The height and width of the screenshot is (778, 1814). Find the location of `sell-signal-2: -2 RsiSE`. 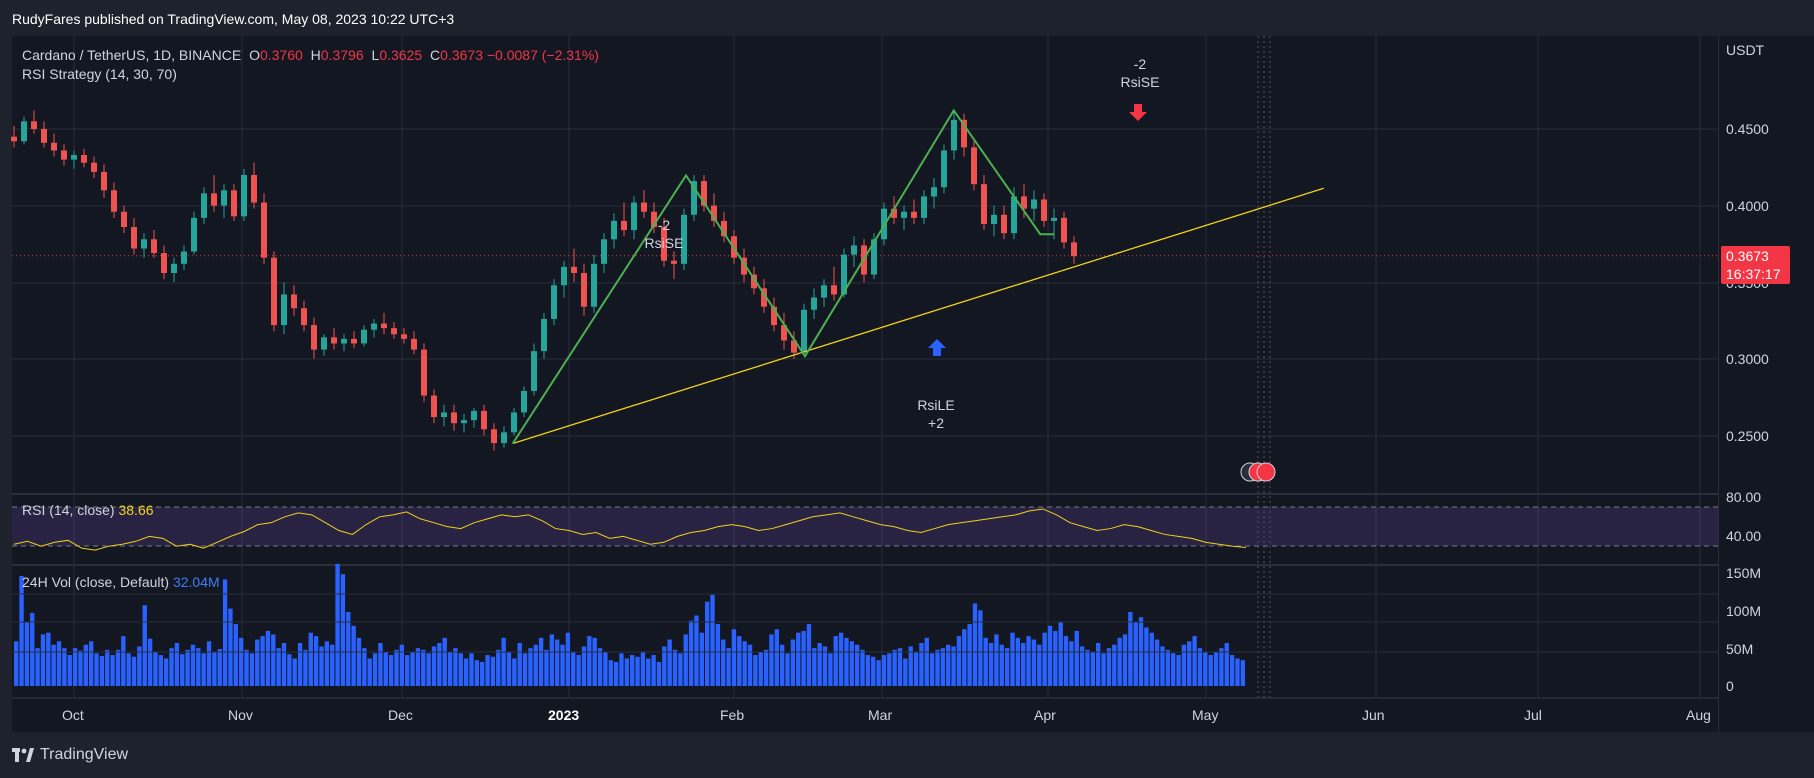

sell-signal-2: -2 RsiSE is located at coordinates (1140, 73).